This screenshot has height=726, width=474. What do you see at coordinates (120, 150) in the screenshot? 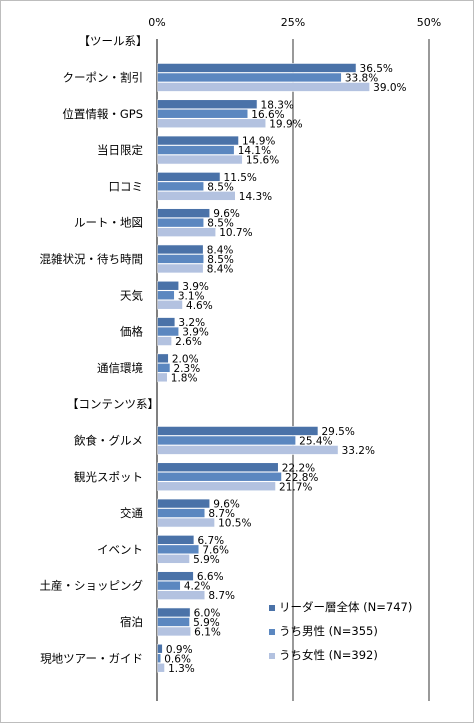
I see `category-label: 当日限定` at bounding box center [120, 150].